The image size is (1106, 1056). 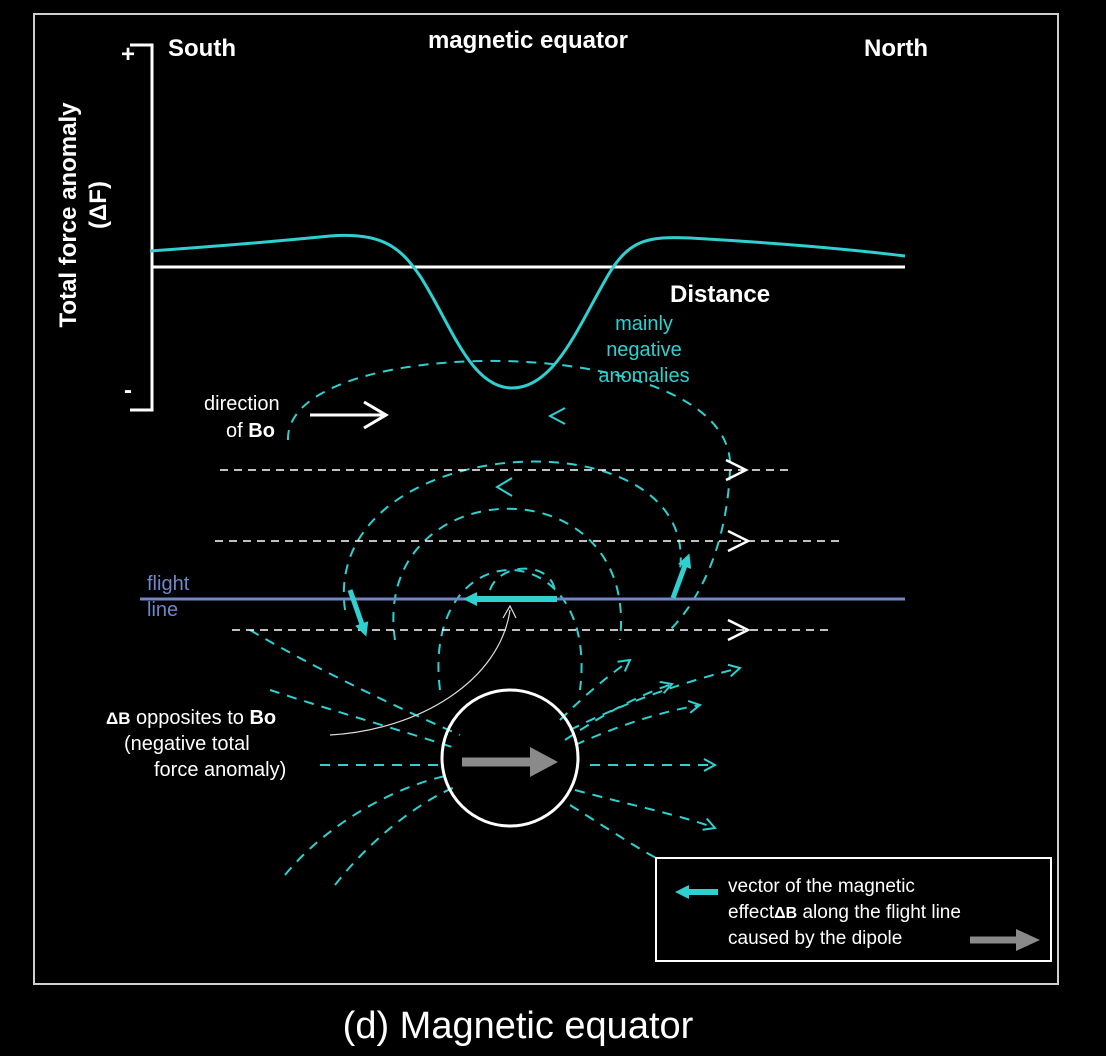 I want to click on ambient-field-lines, so click(x=527, y=550).